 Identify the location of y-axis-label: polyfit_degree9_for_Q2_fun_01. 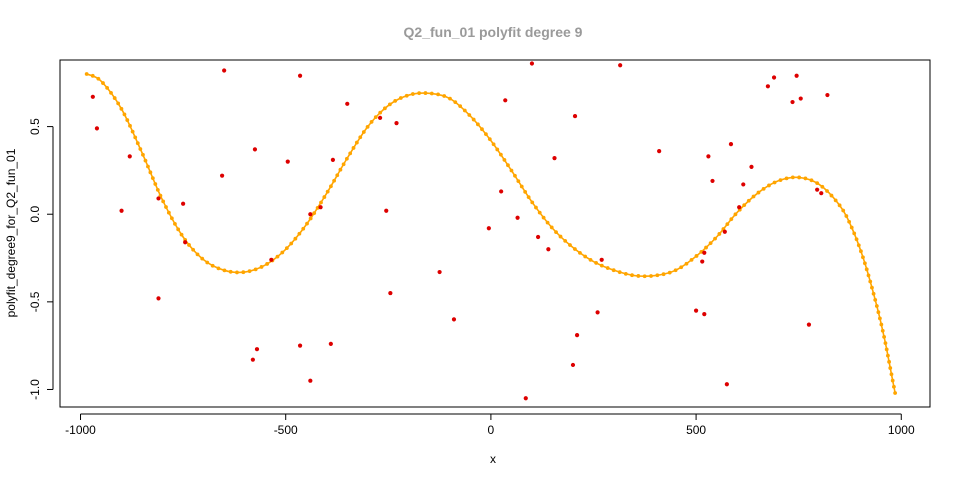
(11, 232).